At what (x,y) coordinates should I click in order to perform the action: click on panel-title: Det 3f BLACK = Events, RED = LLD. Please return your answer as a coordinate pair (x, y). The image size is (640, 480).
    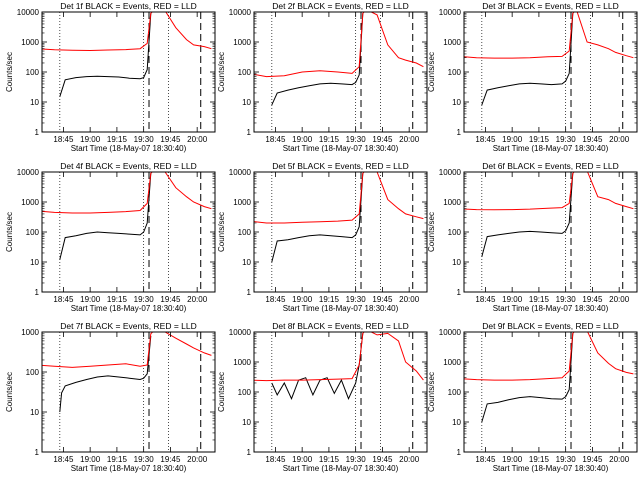
    Looking at the image, I should click on (550, 6).